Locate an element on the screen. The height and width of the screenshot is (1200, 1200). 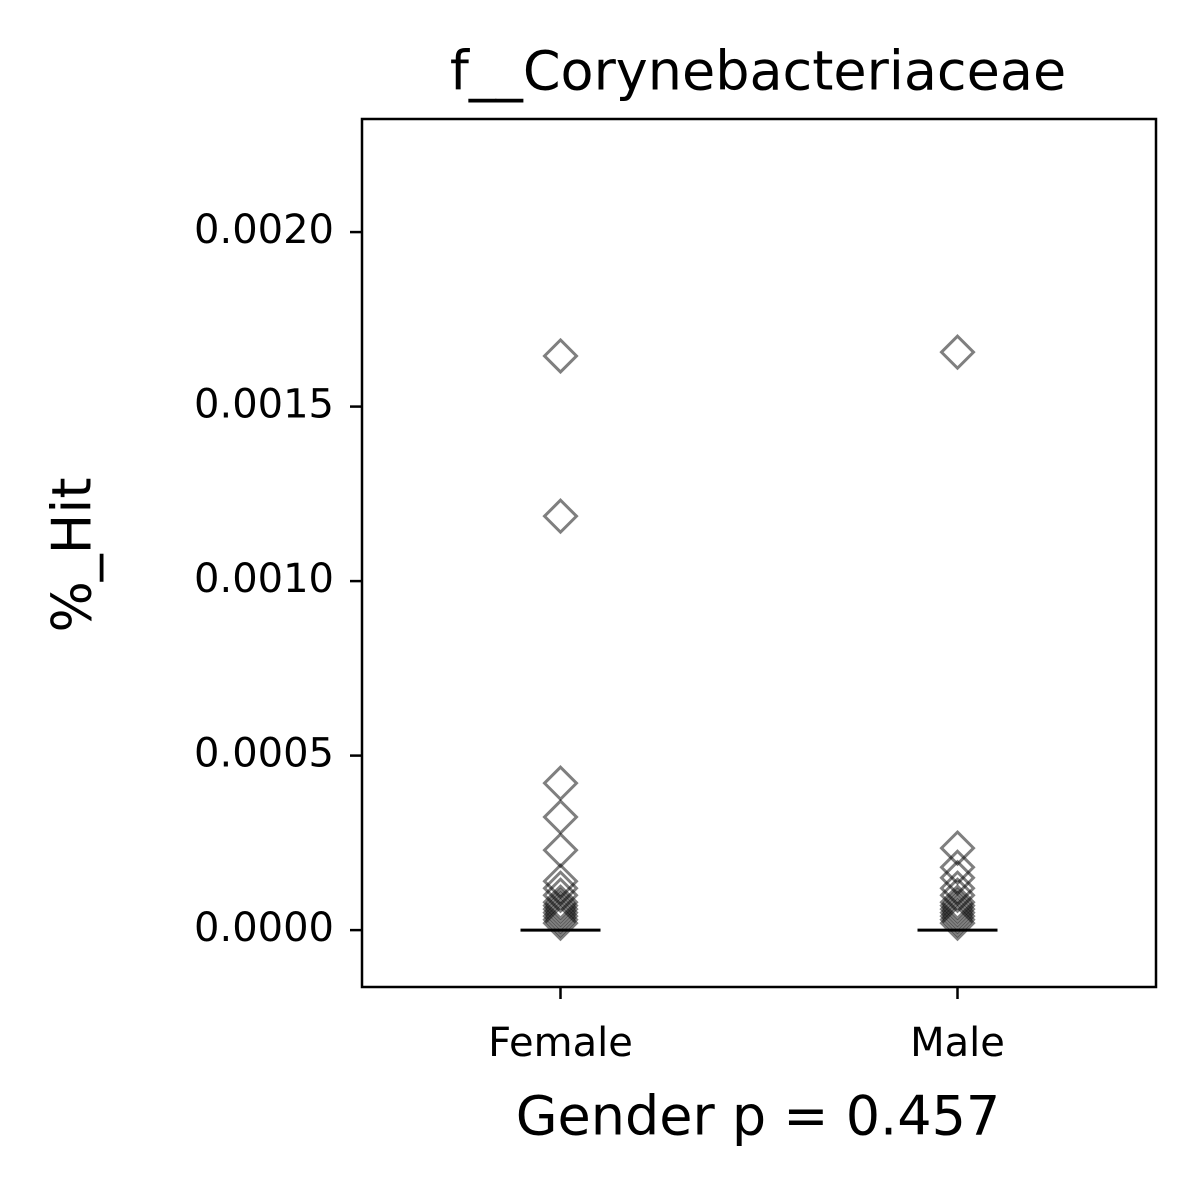
x-axis-label: Gender p = 0.457 is located at coordinates (758, 1116).